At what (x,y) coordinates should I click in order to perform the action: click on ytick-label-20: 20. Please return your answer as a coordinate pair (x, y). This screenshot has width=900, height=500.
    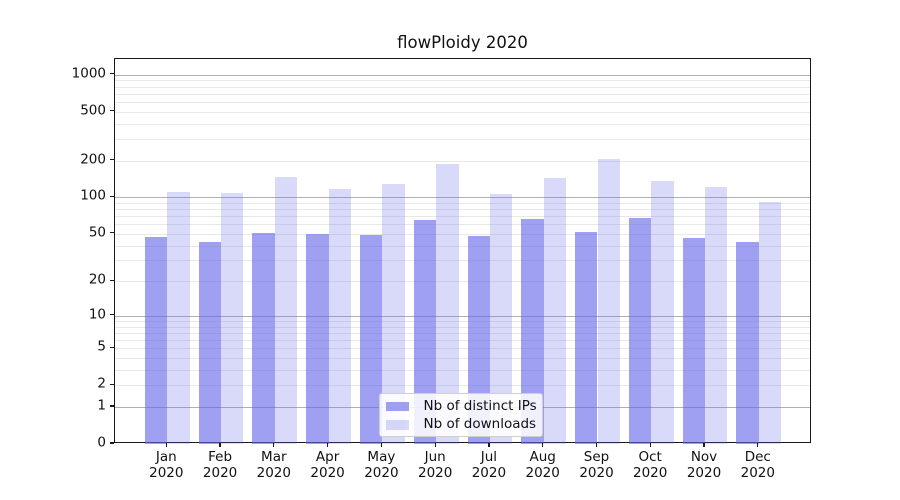
    Looking at the image, I should click on (97, 279).